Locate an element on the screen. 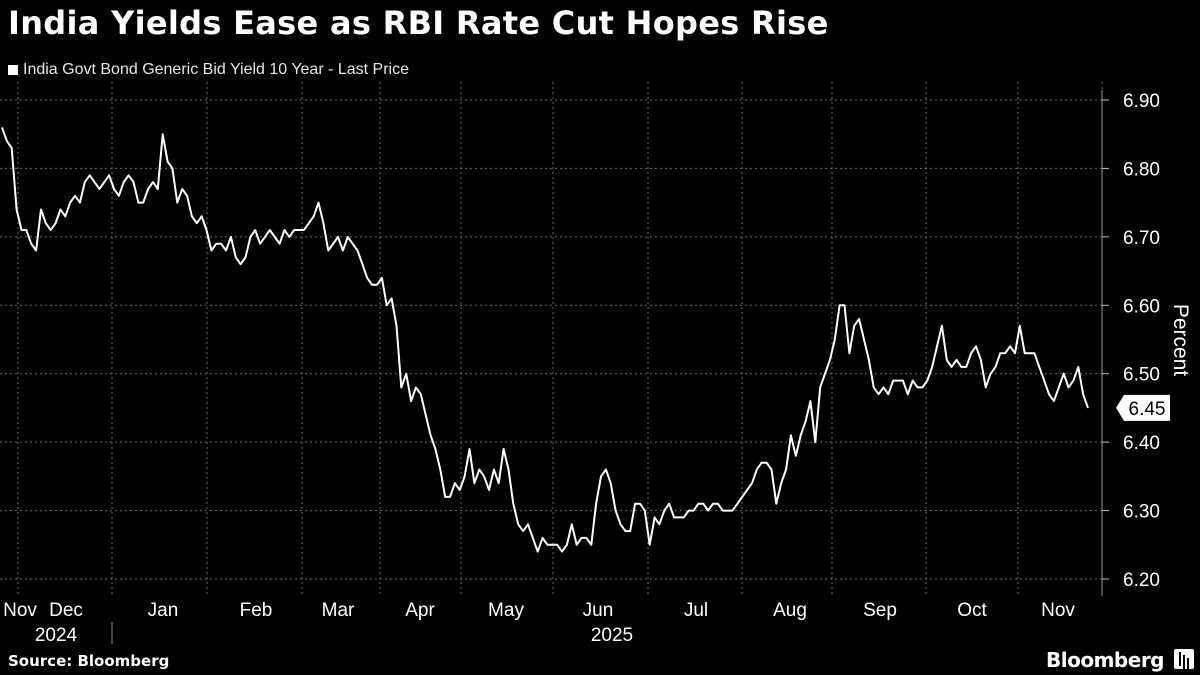 This screenshot has height=675, width=1200. last-value-callout-box is located at coordinates (1143, 407).